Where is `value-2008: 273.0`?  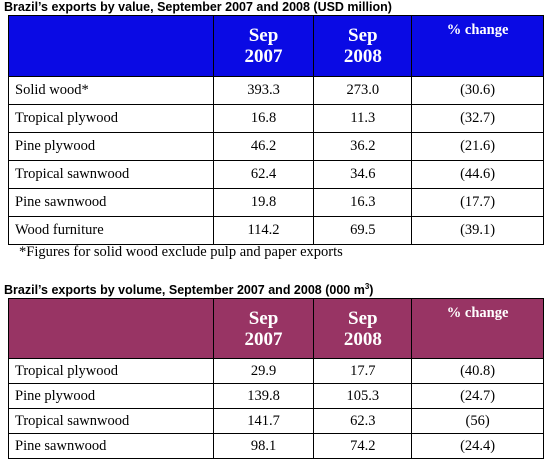
value-2008: 273.0 is located at coordinates (363, 90).